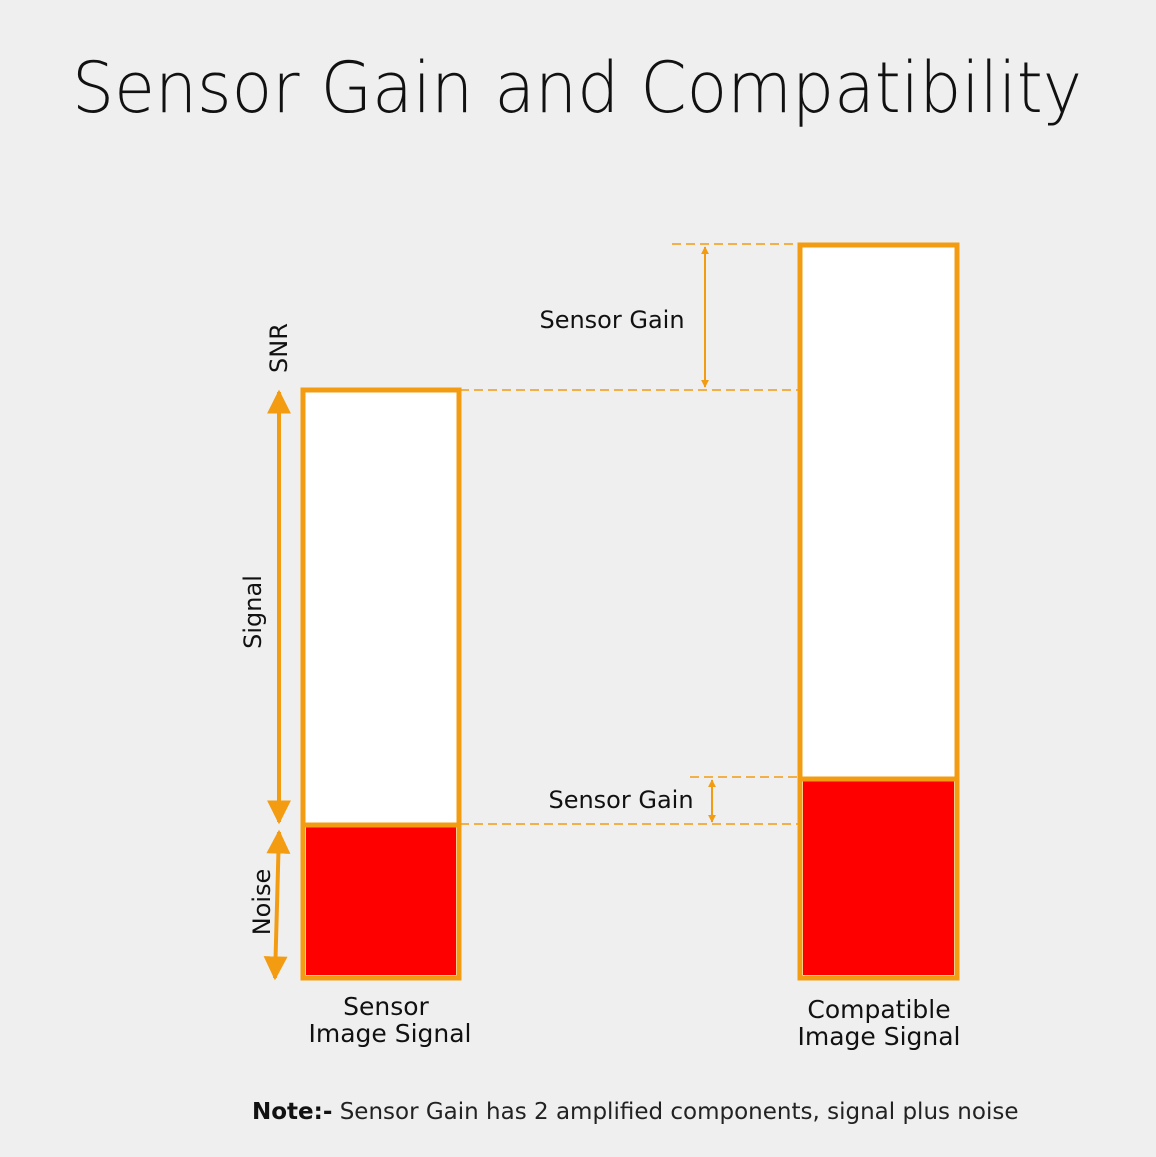 The image size is (1156, 1157). What do you see at coordinates (386, 1006) in the screenshot?
I see `sensor-caption-line1: Sensor` at bounding box center [386, 1006].